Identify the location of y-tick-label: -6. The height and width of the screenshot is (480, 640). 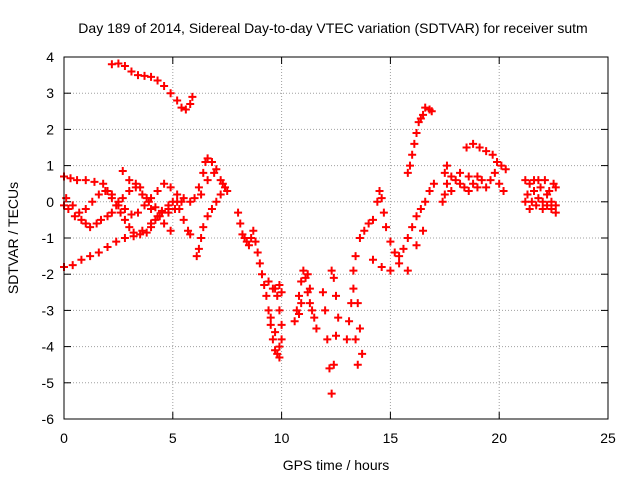
(48, 419).